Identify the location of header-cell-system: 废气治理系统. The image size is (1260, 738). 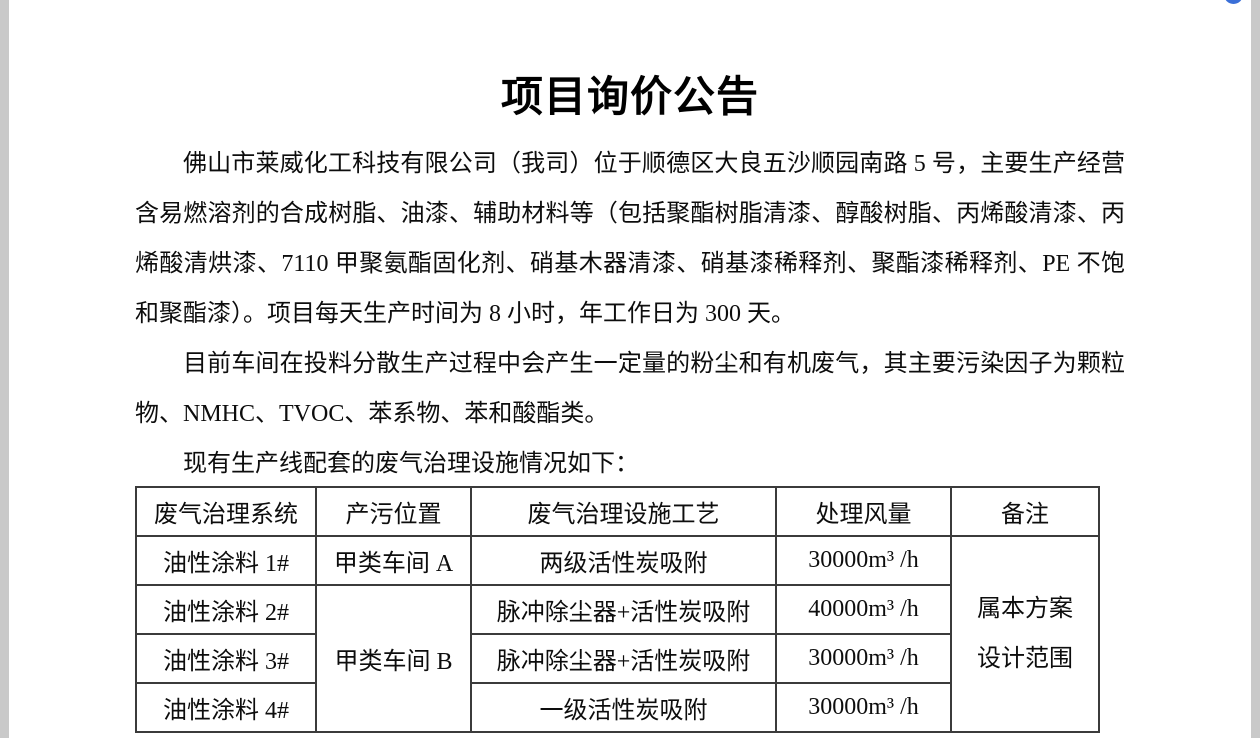
(226, 511).